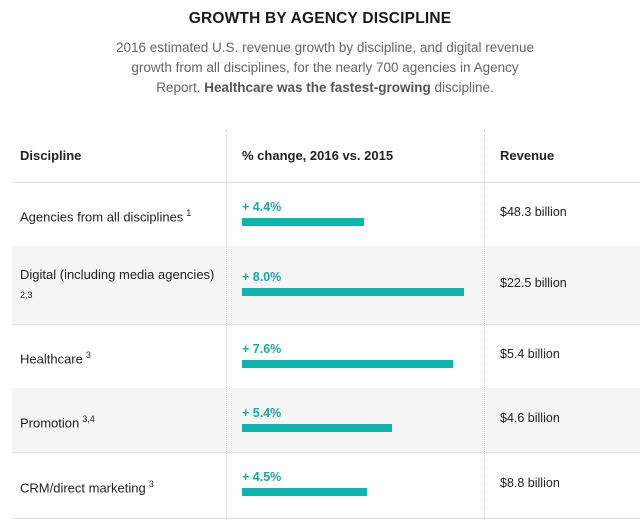 This screenshot has width=640, height=520. Describe the element at coordinates (326, 420) in the screenshot. I see `table-row: Promotion 3,4 + 5.4% $4.6 billion` at that location.